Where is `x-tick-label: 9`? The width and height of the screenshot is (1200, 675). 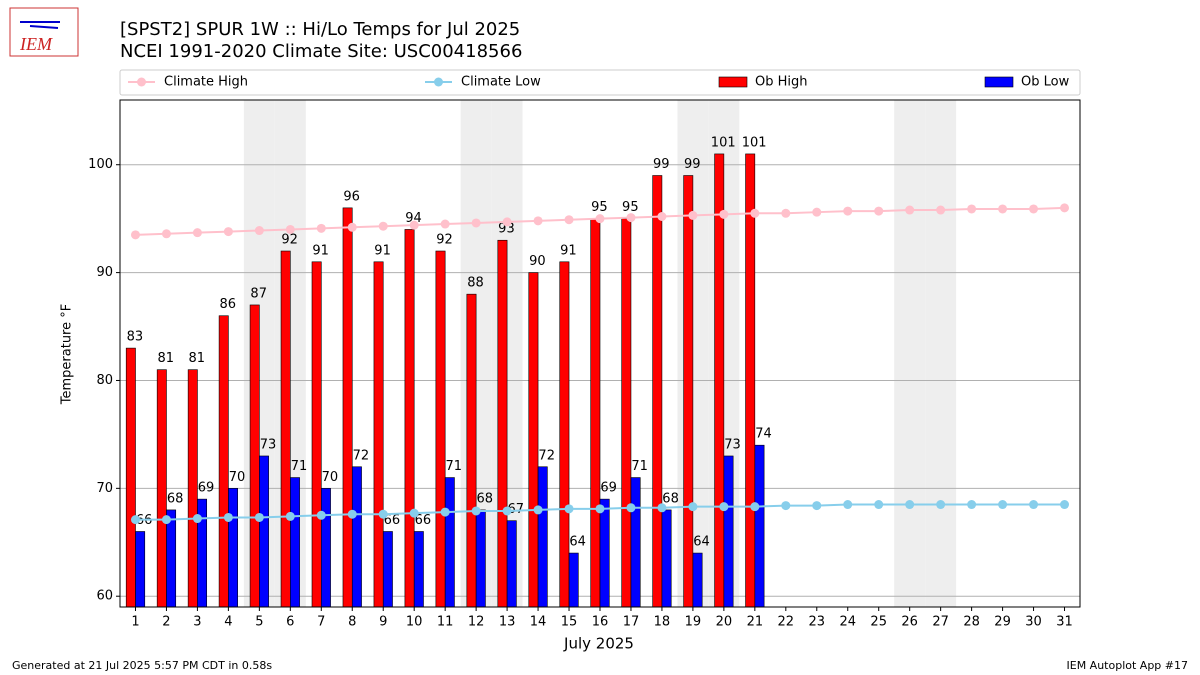
x-tick-label: 9 is located at coordinates (383, 622).